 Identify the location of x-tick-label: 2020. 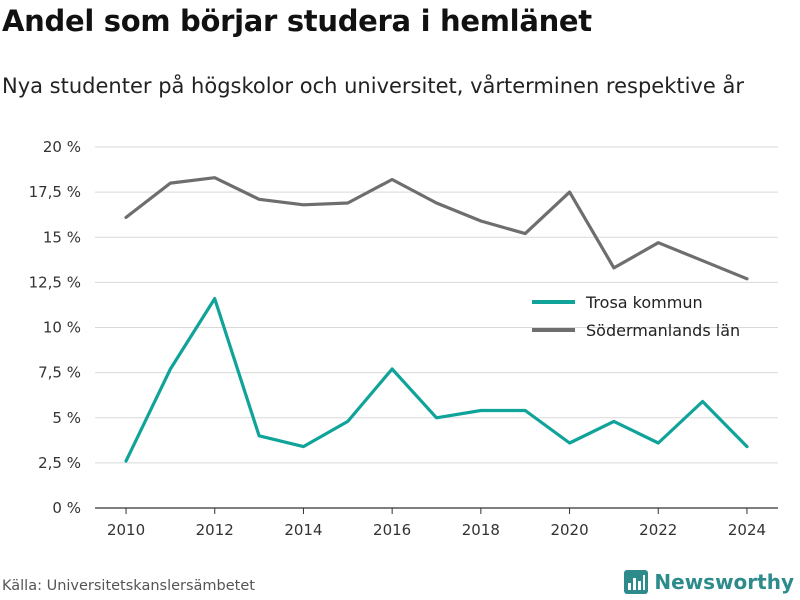
(569, 530).